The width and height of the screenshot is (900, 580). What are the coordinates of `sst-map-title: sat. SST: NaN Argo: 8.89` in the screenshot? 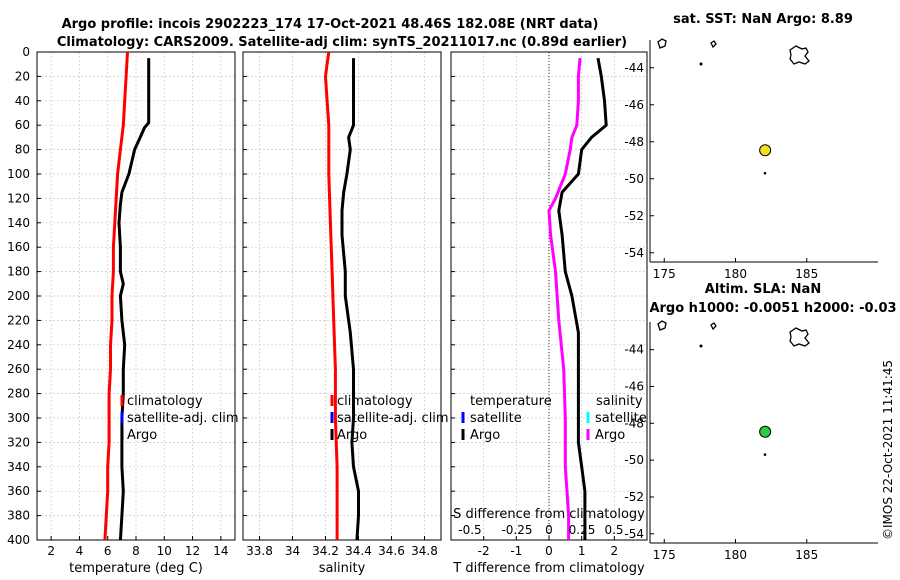 It's located at (763, 19).